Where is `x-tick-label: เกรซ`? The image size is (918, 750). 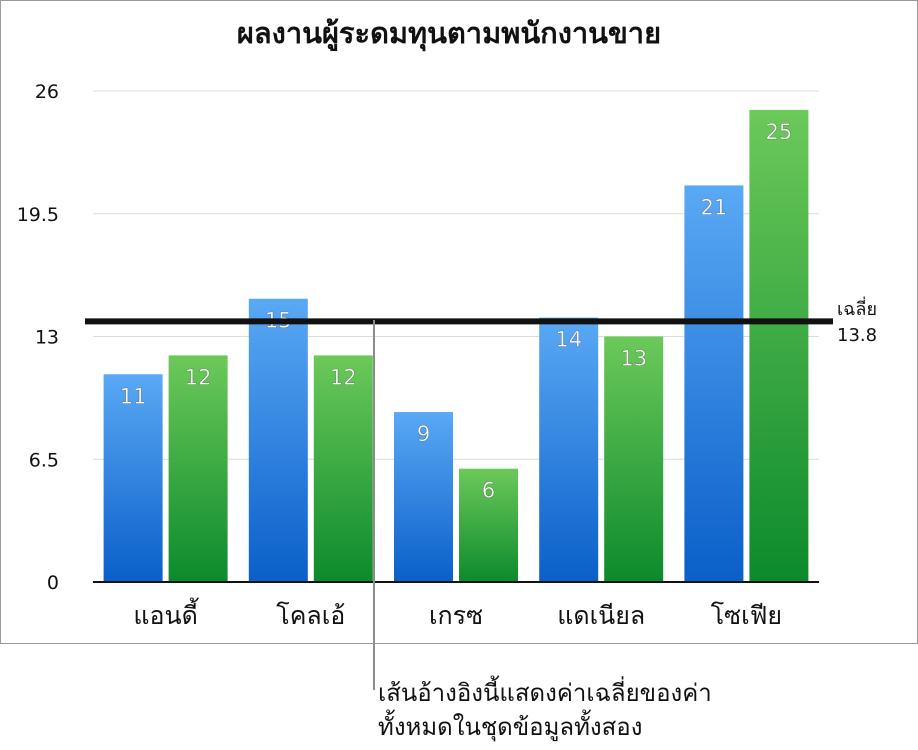
x-tick-label: เกรซ is located at coordinates (456, 615).